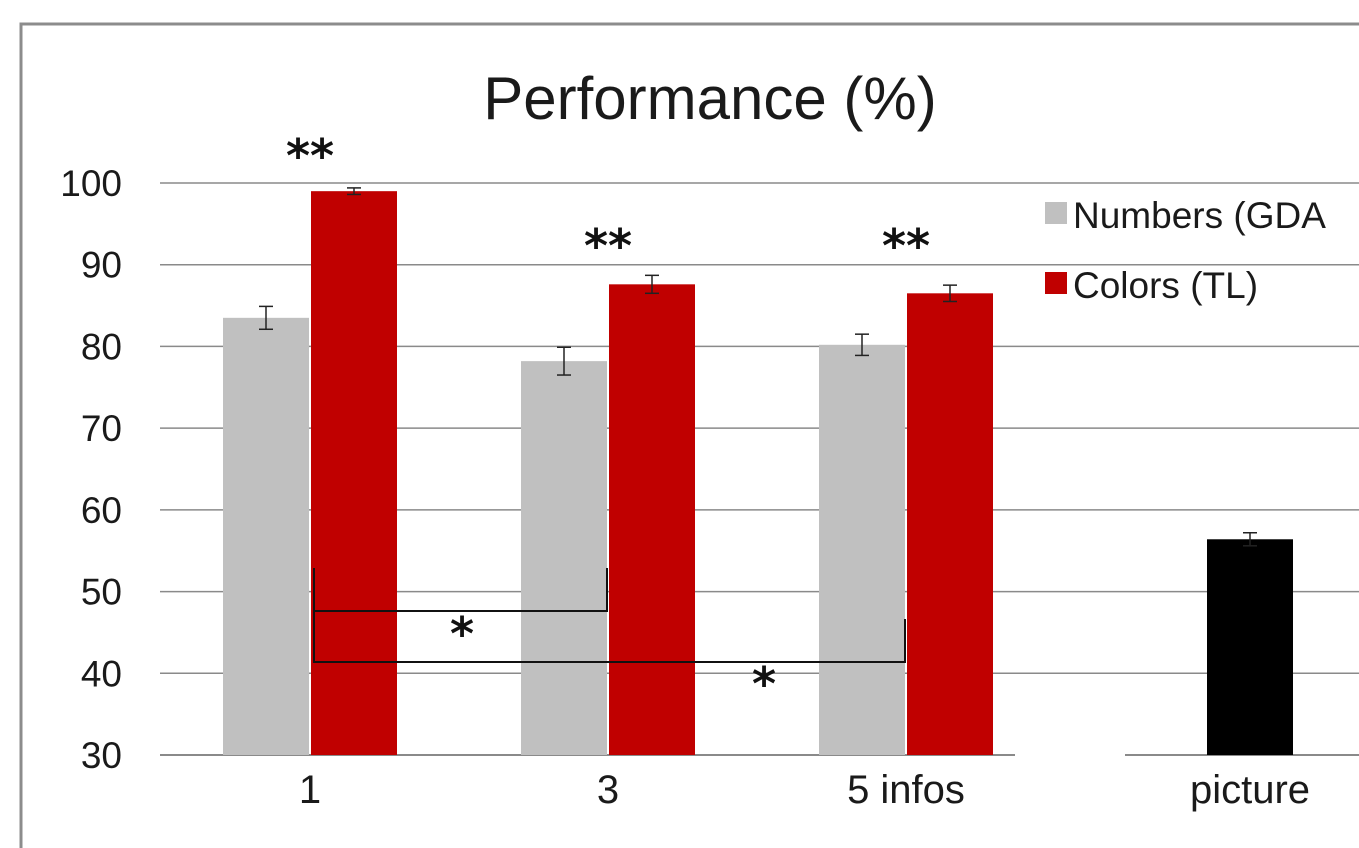  What do you see at coordinates (310, 790) in the screenshot?
I see `x-category-label-0: 1` at bounding box center [310, 790].